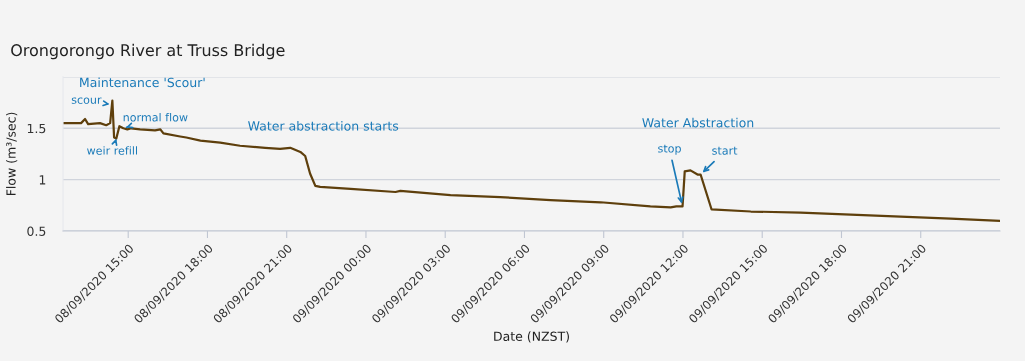  What do you see at coordinates (36, 231) in the screenshot?
I see `y-tick-label: 0.5` at bounding box center [36, 231].